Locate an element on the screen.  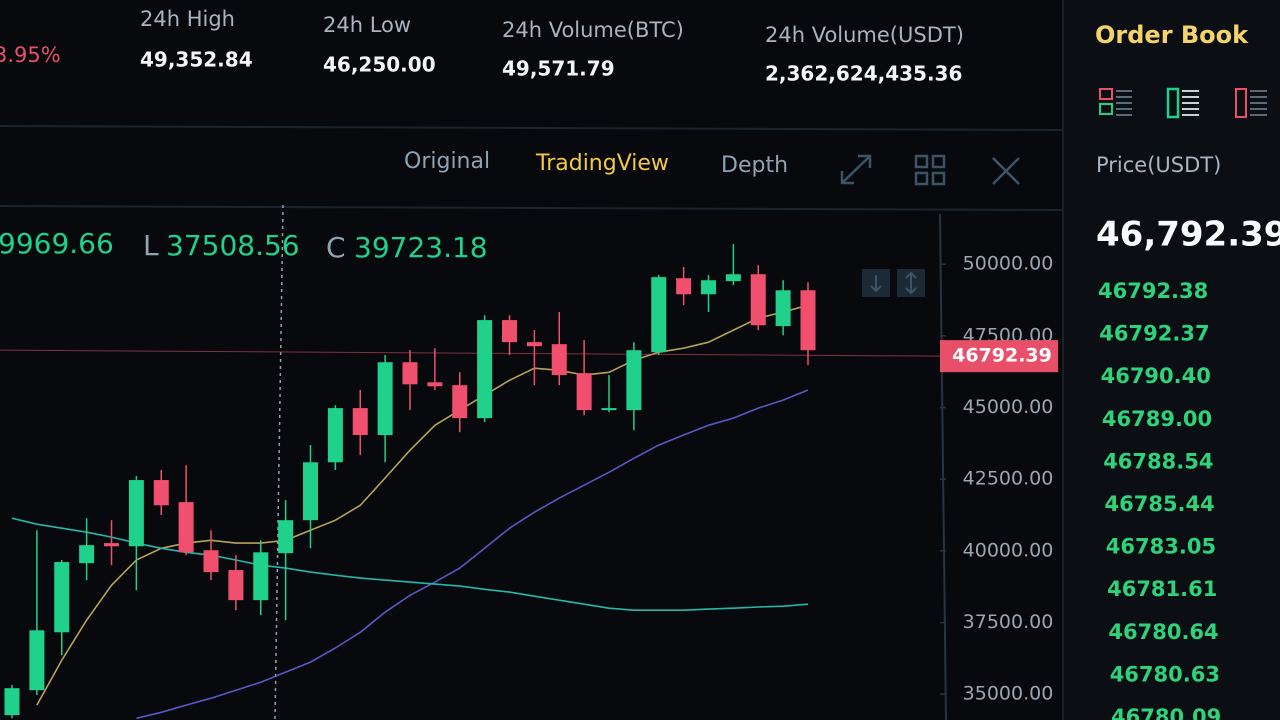
stat-label: 24h Low is located at coordinates (367, 25).